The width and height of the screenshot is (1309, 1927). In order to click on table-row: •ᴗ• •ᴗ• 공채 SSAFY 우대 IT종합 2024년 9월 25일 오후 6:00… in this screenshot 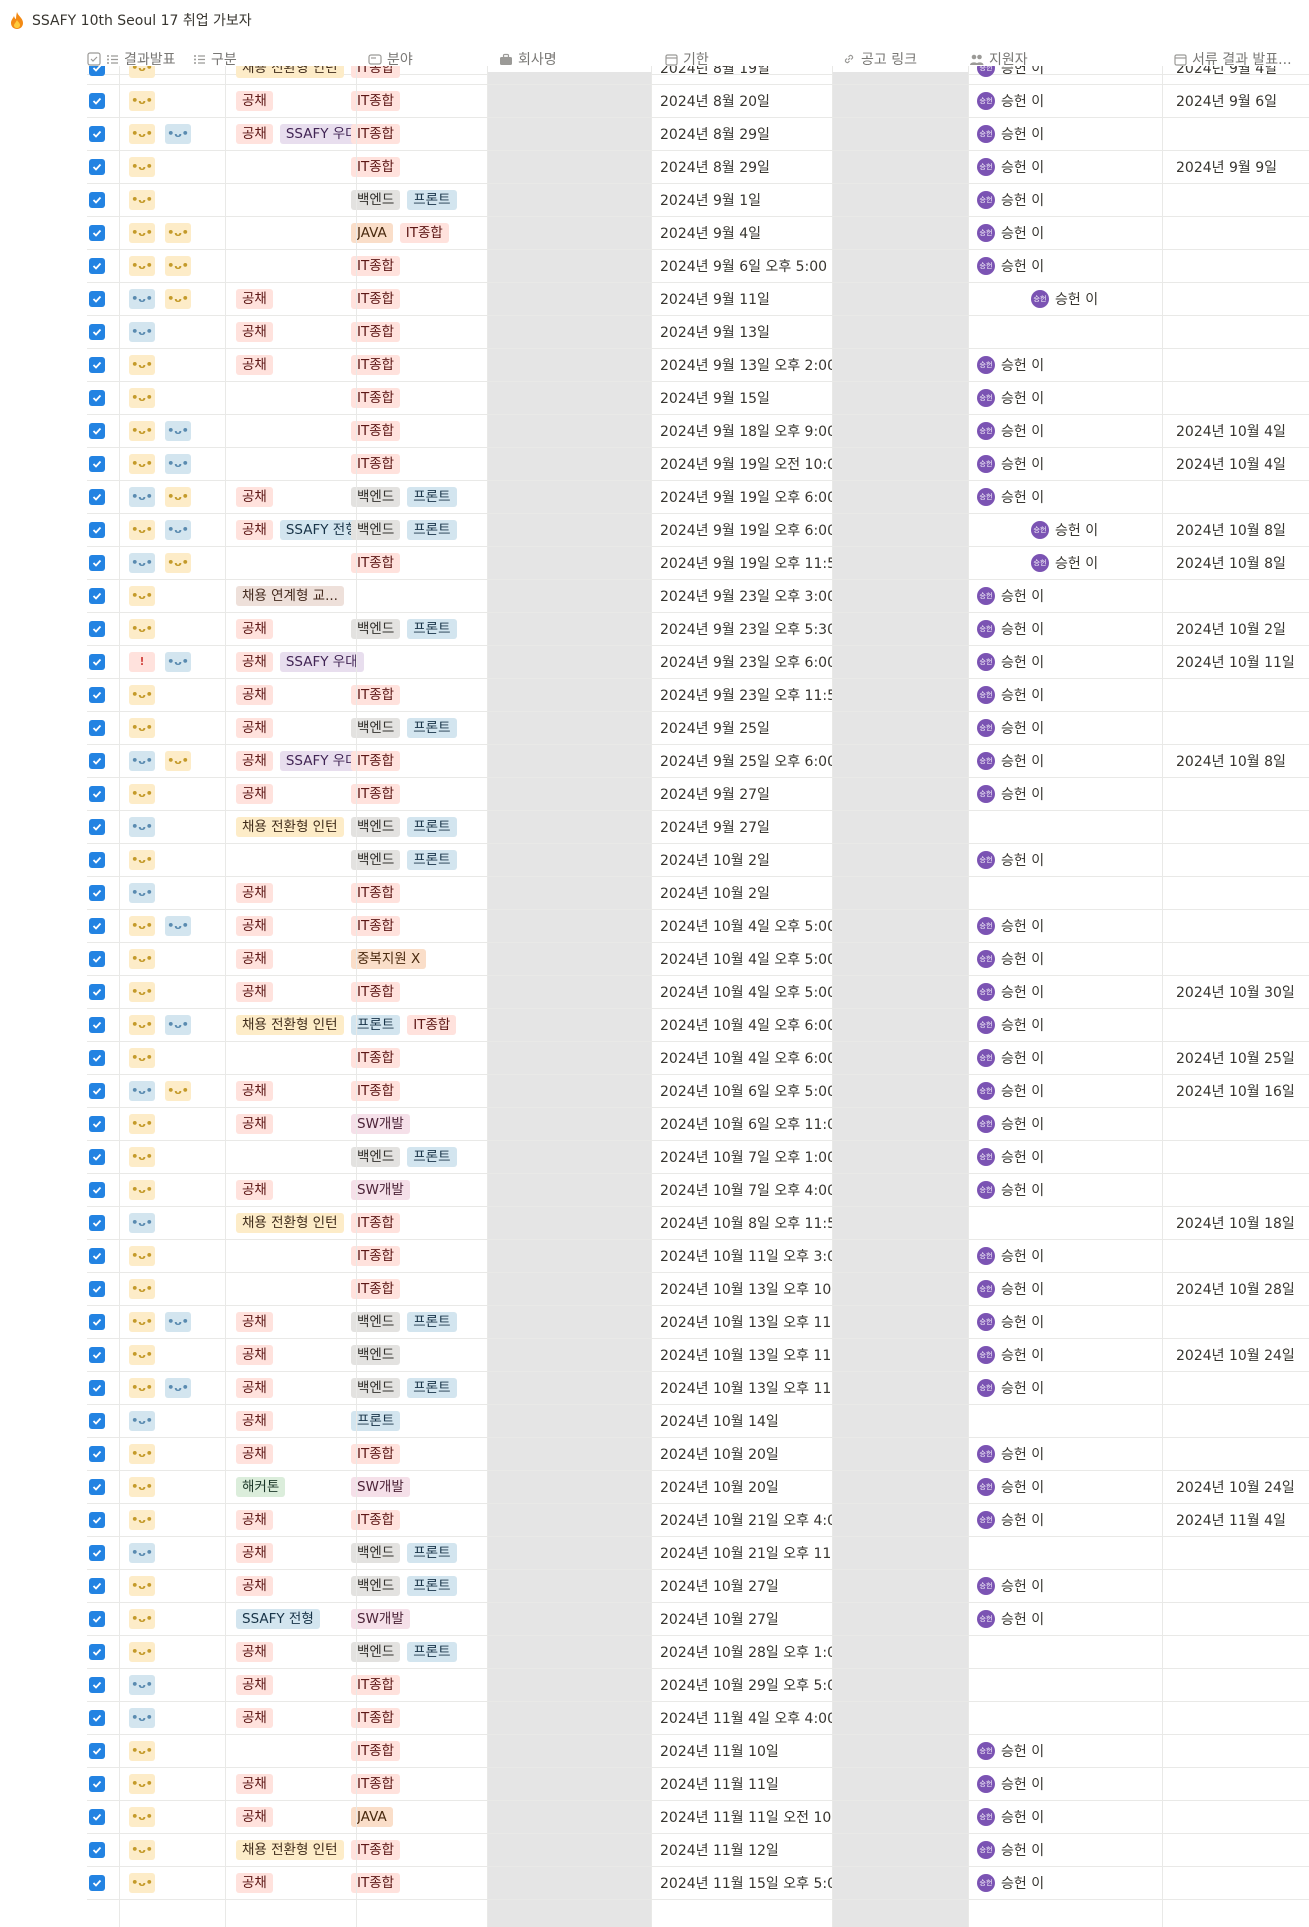, I will do `click(698, 761)`.